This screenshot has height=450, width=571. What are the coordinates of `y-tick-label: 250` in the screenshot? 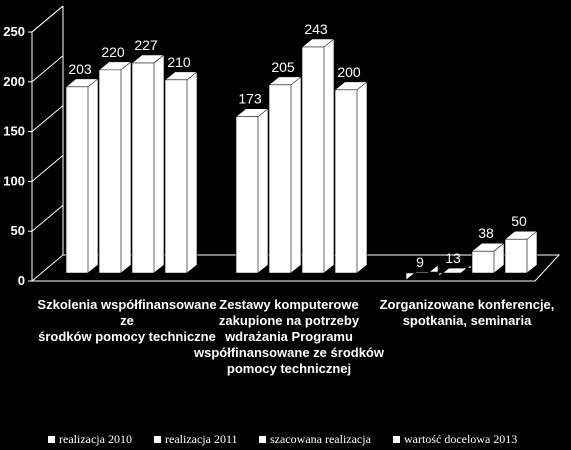 It's located at (14, 31).